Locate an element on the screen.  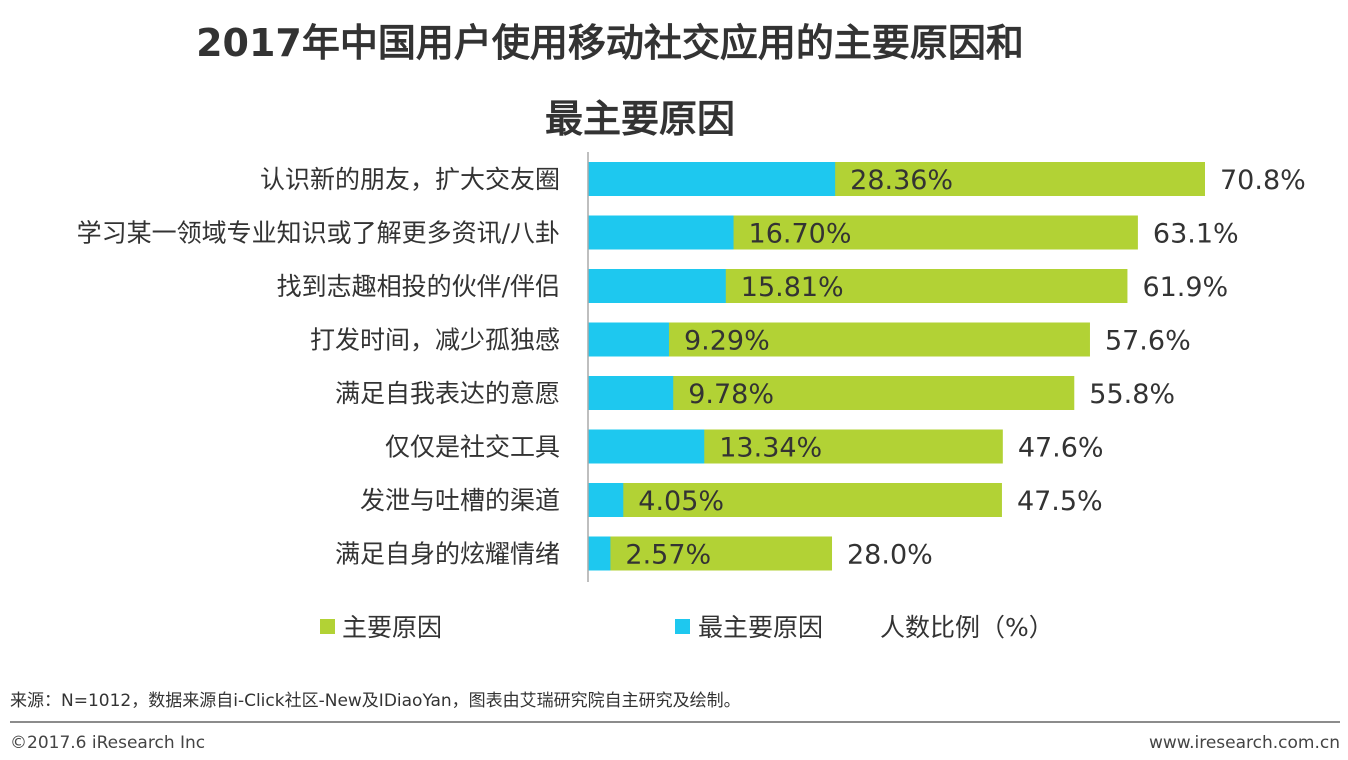
data-label-main-reason: 63.1% is located at coordinates (1196, 234).